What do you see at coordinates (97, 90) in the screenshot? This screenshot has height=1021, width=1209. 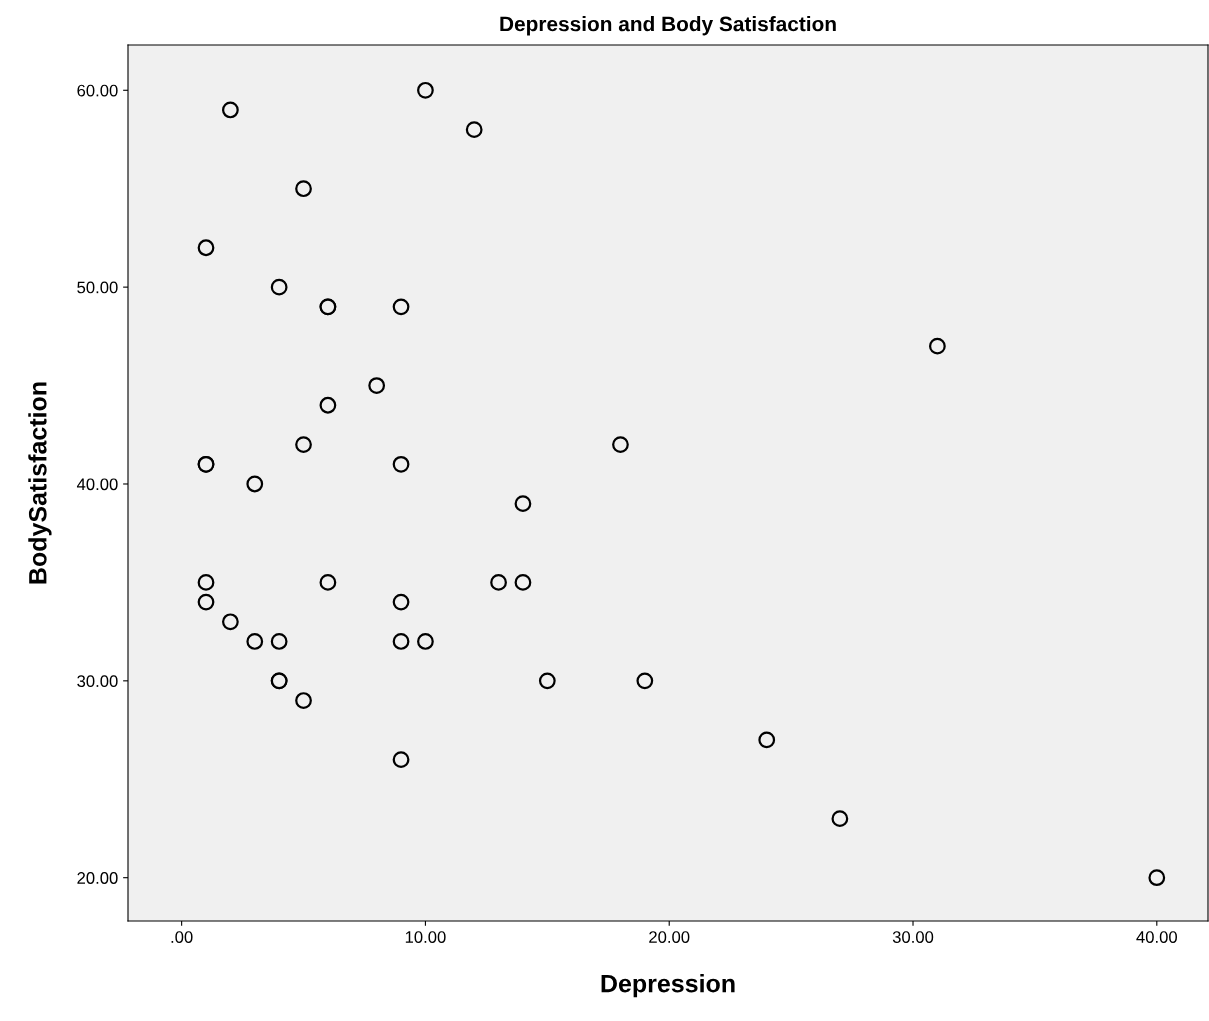 I see `y-tick-label: 60.00` at bounding box center [97, 90].